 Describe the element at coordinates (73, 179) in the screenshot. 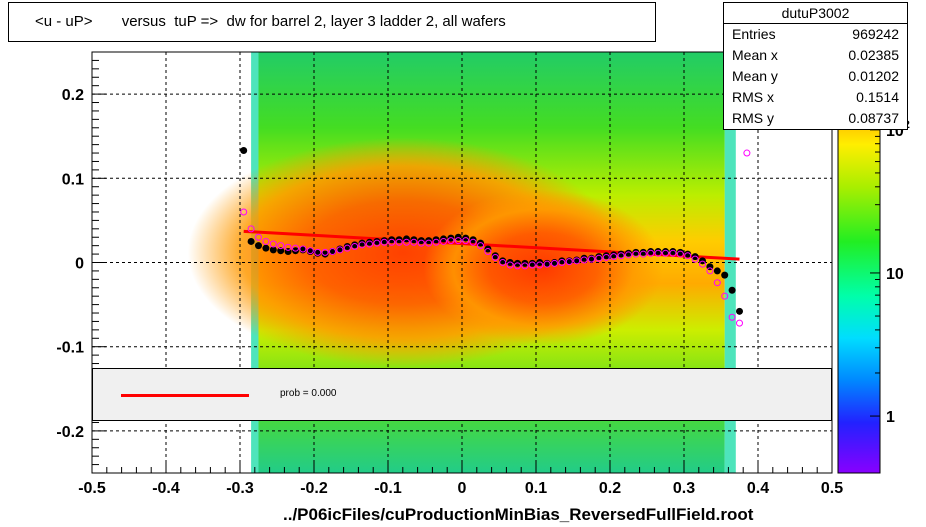

I see `y-tick-label: 0.1` at that location.